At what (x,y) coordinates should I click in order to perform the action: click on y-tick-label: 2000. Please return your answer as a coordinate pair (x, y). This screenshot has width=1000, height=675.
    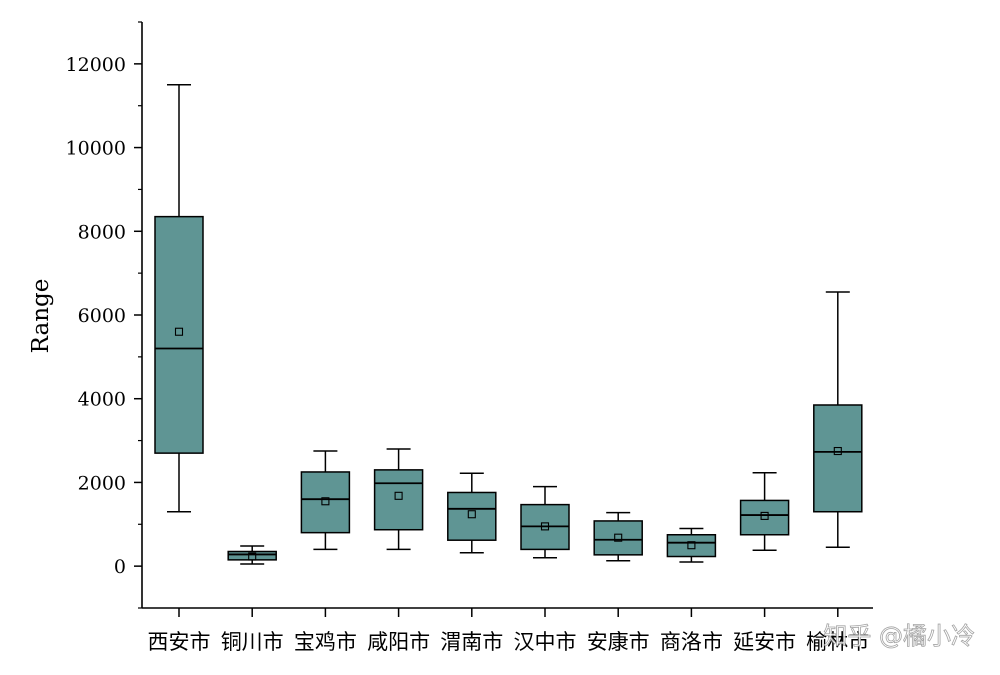
    Looking at the image, I should click on (102, 483).